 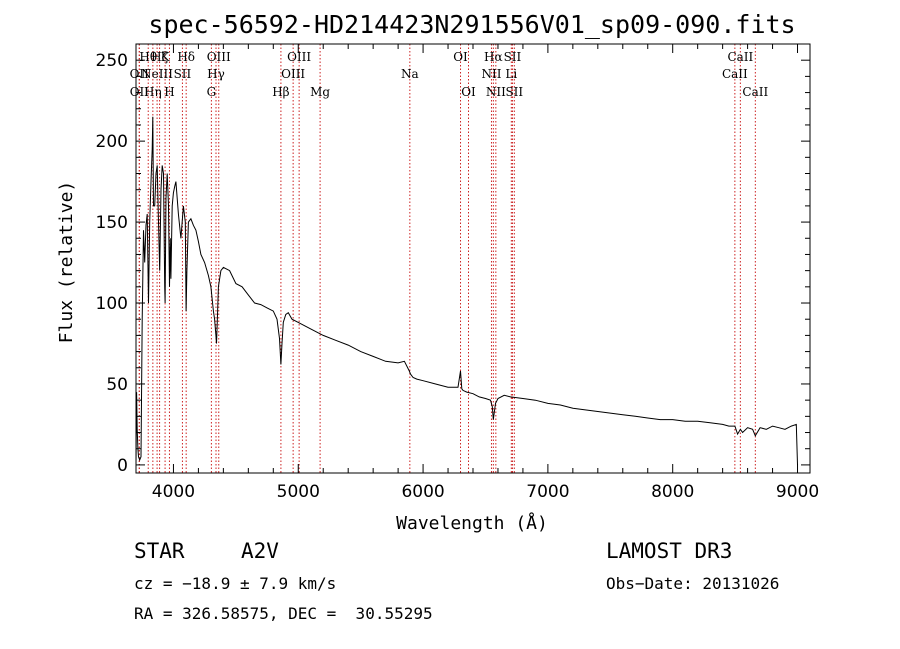 What do you see at coordinates (216, 74) in the screenshot?
I see `line-marker-label: Hγ` at bounding box center [216, 74].